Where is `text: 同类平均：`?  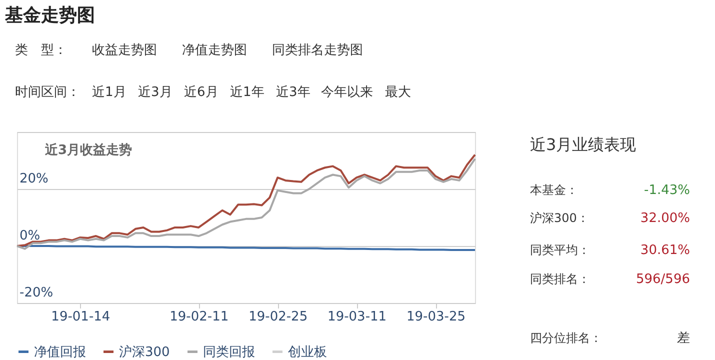 text: 同类平均： is located at coordinates (560, 250).